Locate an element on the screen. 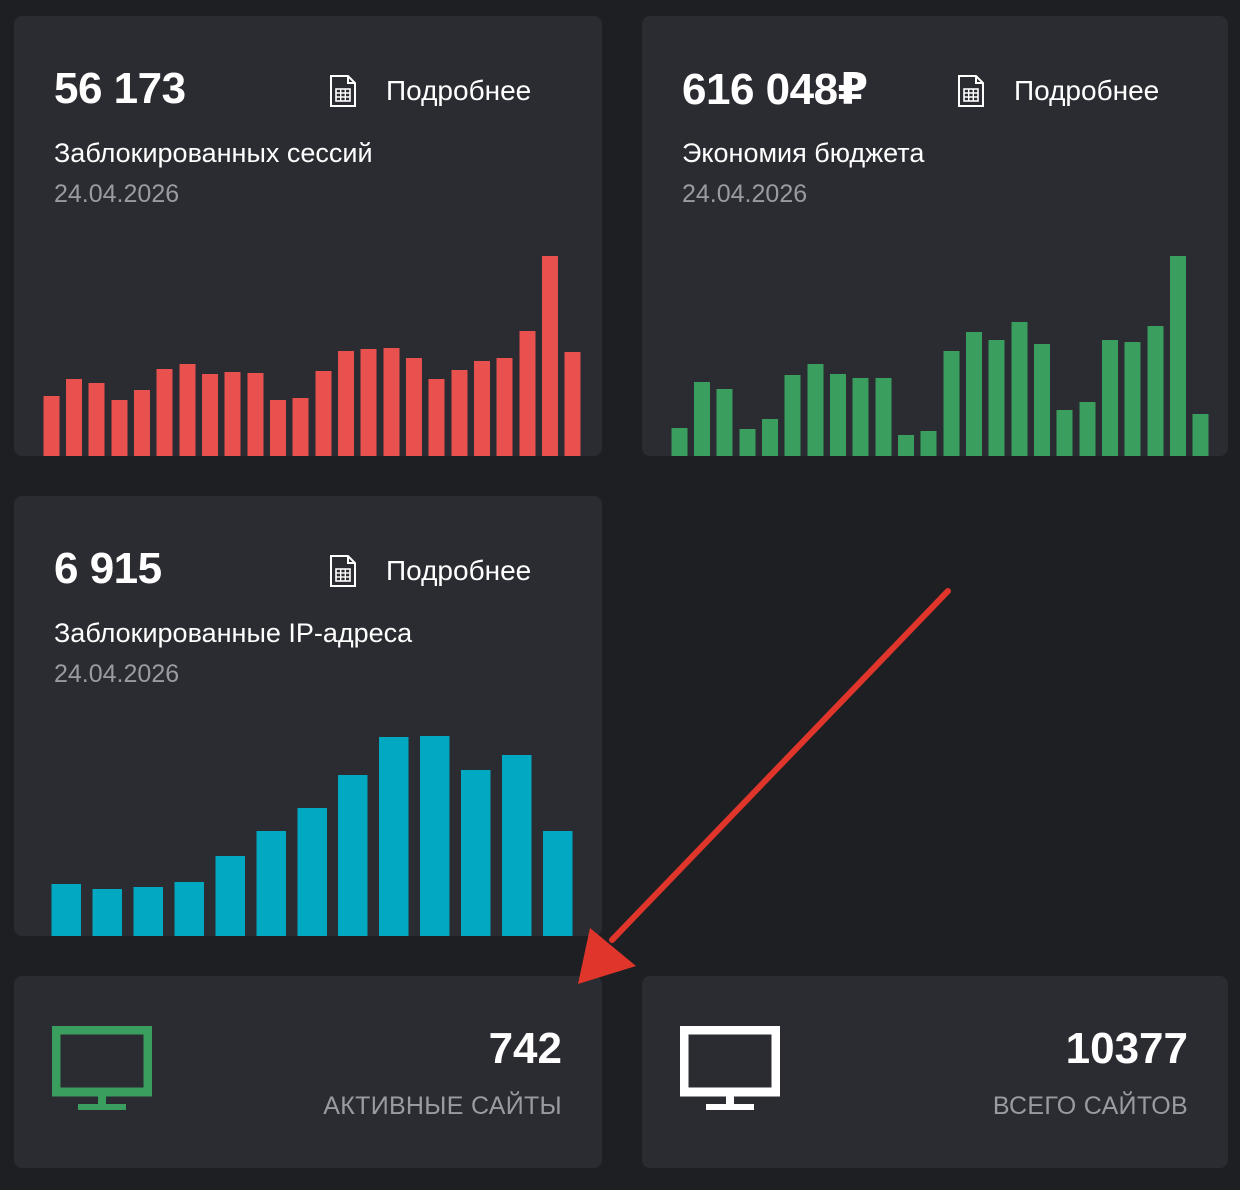 The width and height of the screenshot is (1240, 1190). arrow-line is located at coordinates (780, 765).